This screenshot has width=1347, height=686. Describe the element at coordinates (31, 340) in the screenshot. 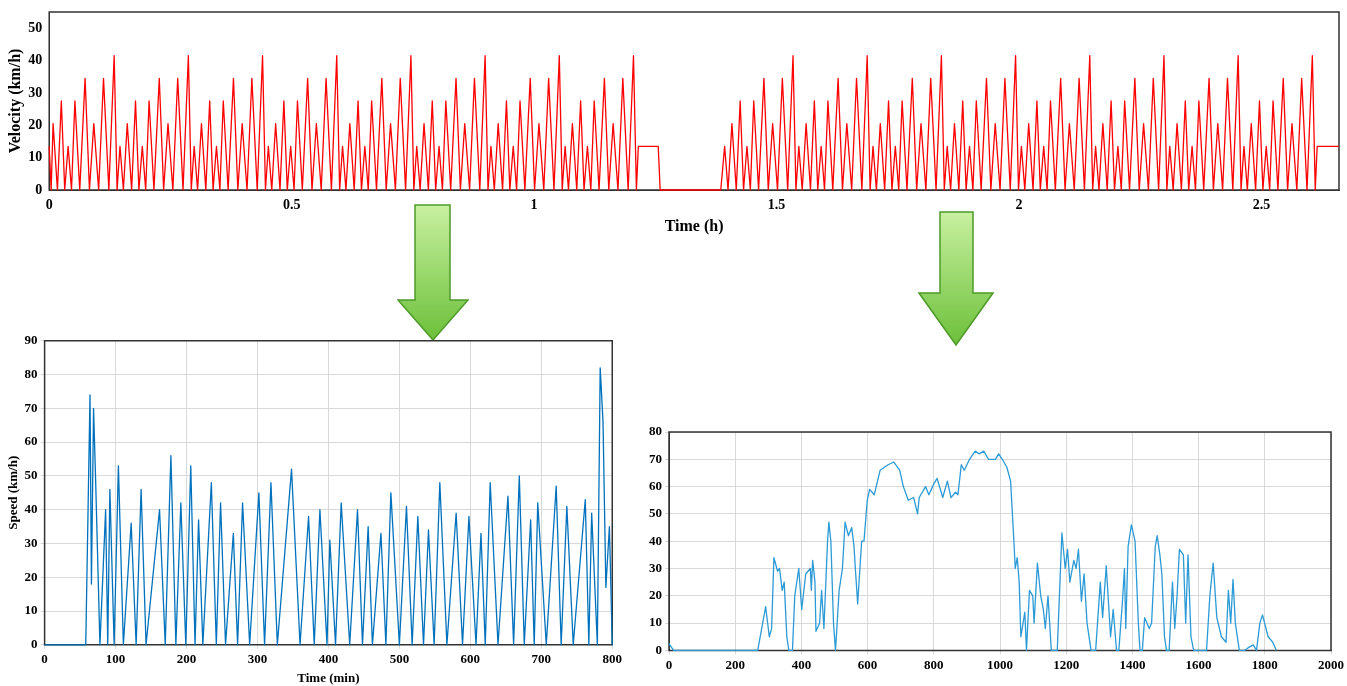

I see `y-tick-label: 90` at that location.